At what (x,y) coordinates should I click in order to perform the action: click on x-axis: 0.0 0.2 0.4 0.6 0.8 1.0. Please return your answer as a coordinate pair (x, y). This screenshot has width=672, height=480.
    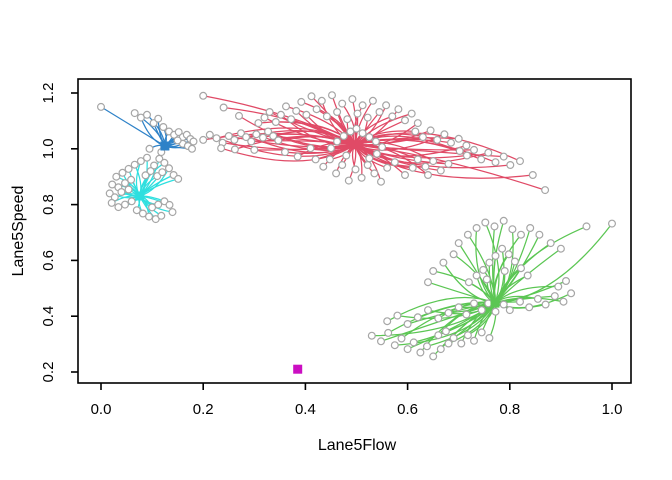
    Looking at the image, I should click on (356, 400).